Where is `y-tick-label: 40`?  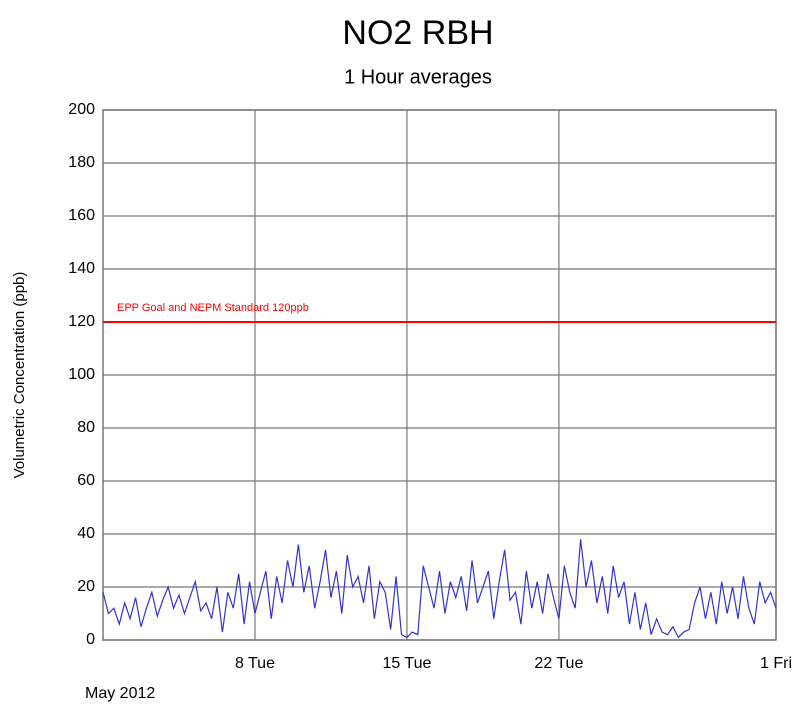 y-tick-label: 40 is located at coordinates (86, 533).